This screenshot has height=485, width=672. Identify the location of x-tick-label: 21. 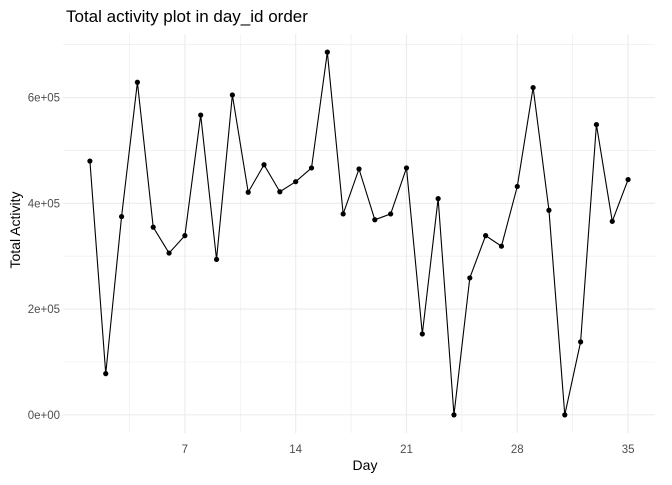
(406, 450).